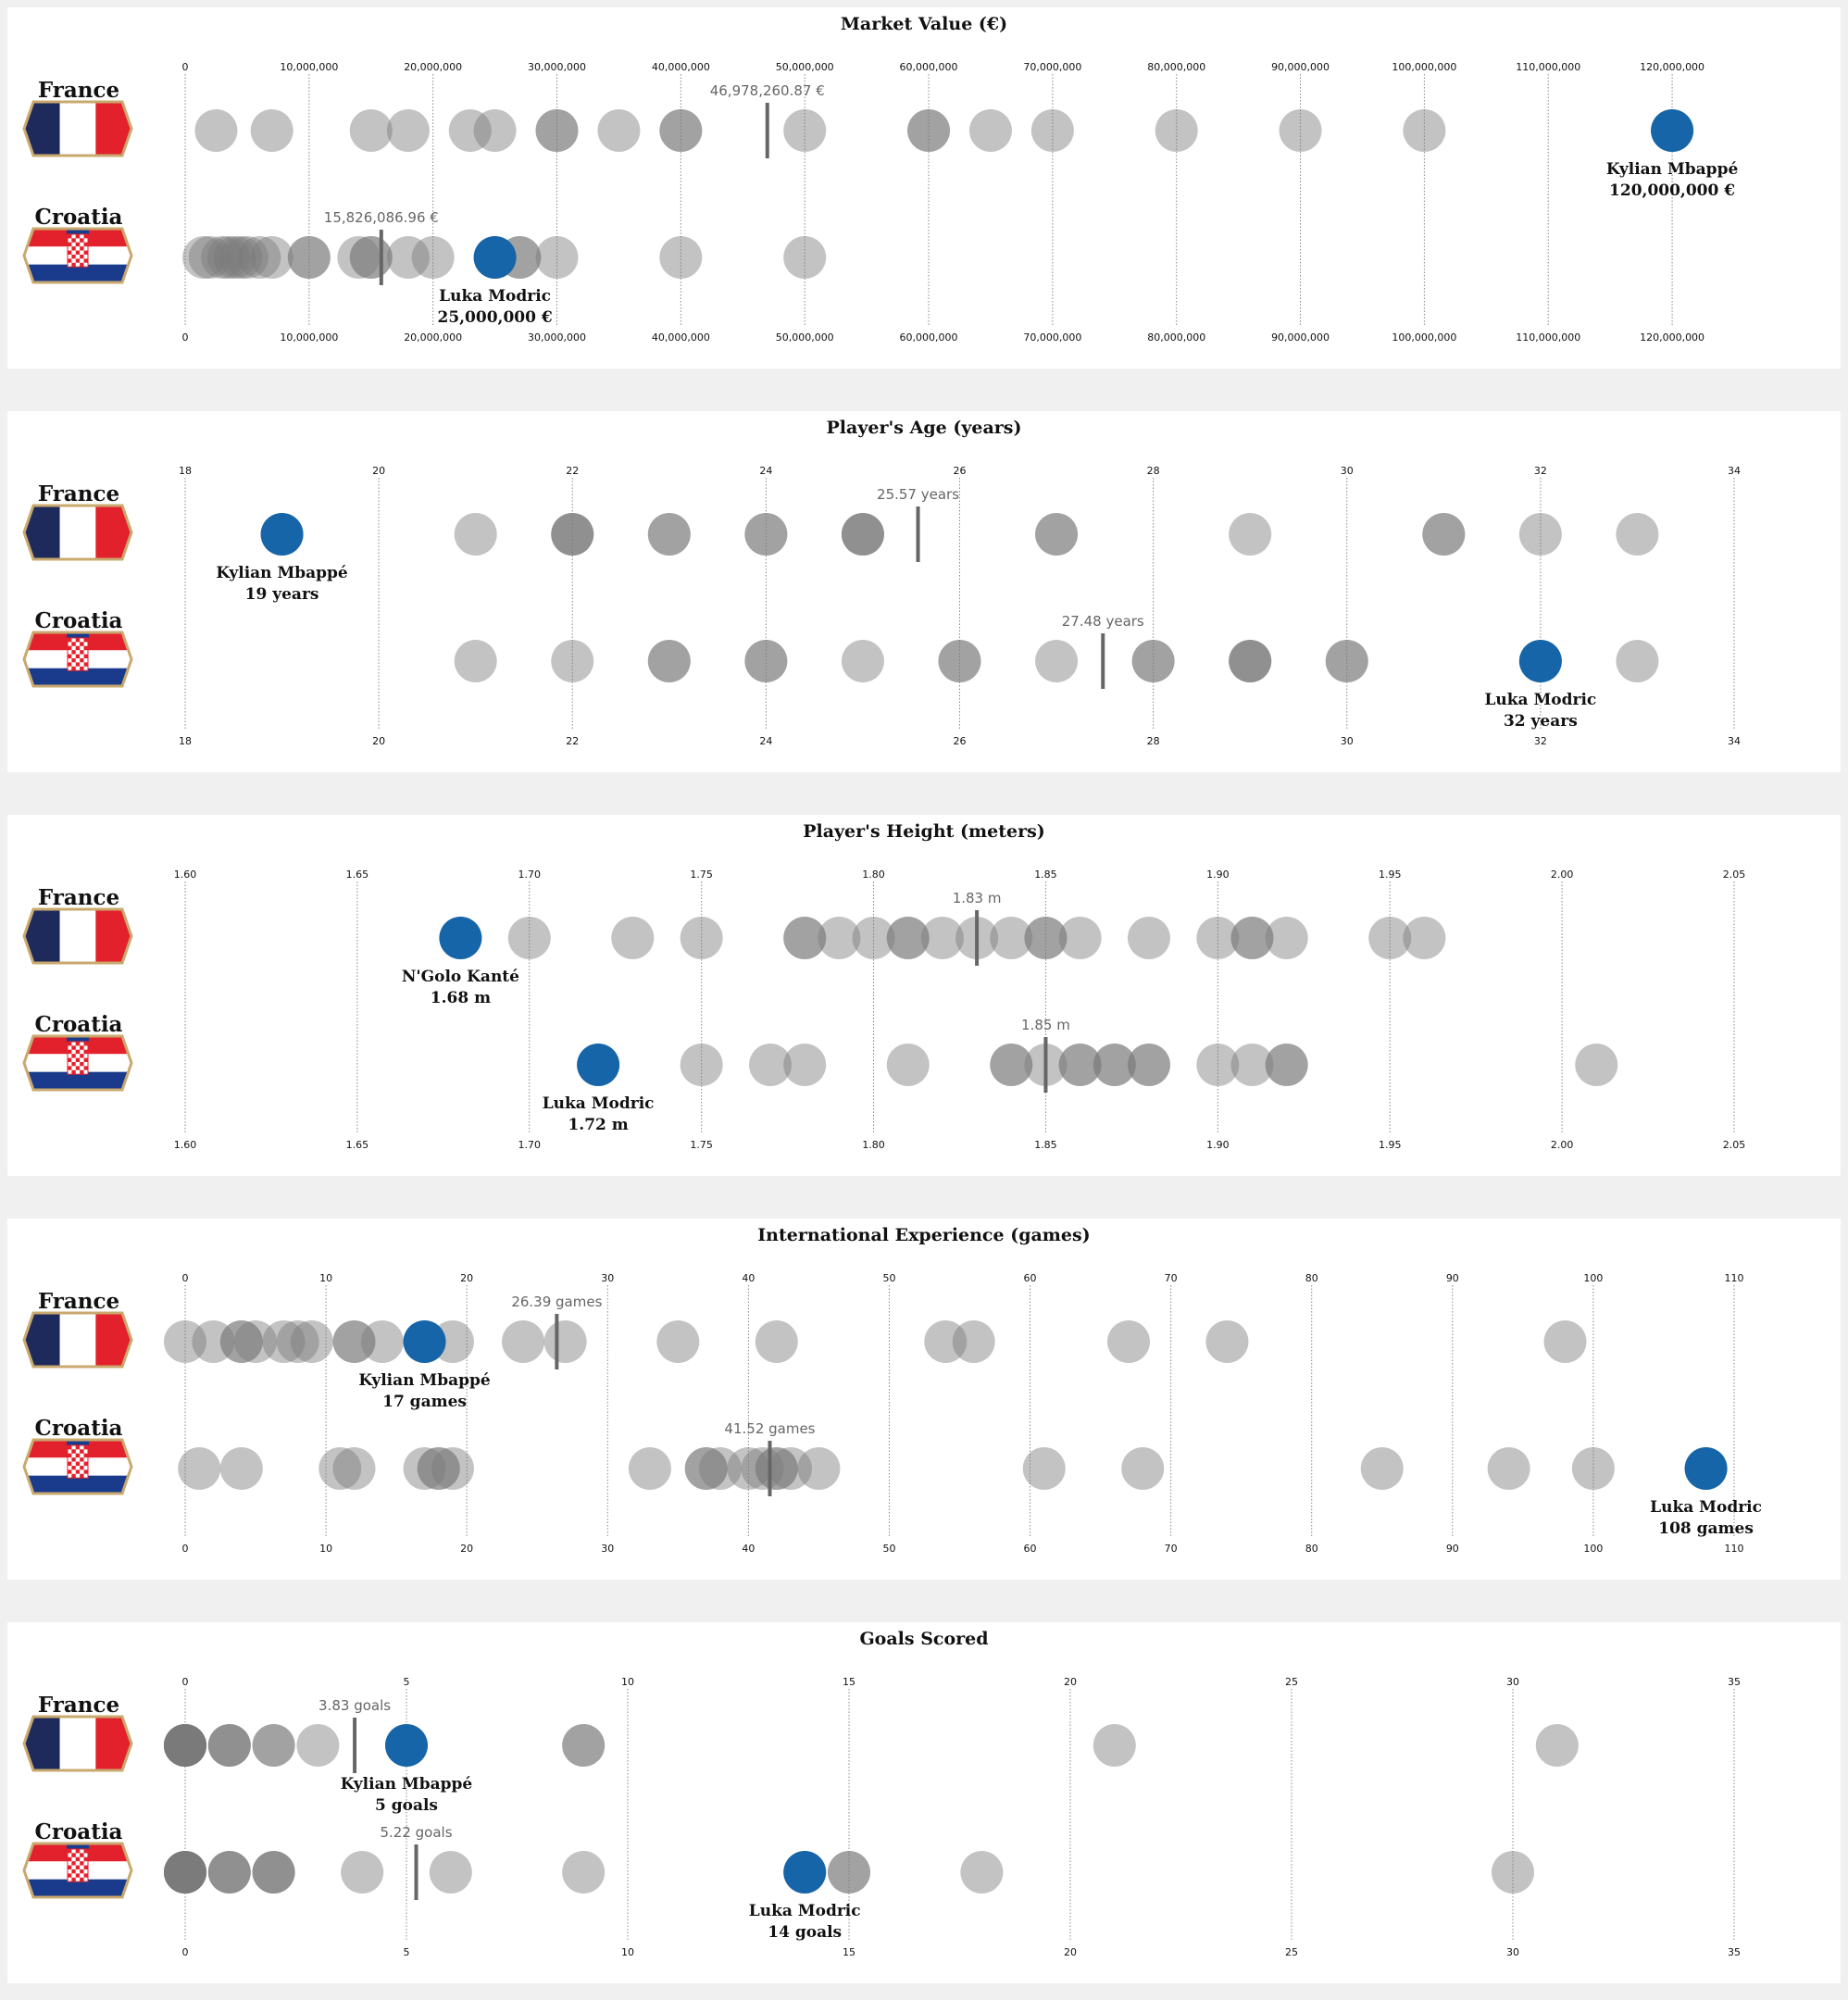  What do you see at coordinates (873, 875) in the screenshot?
I see `tick-label-top: 1.80` at bounding box center [873, 875].